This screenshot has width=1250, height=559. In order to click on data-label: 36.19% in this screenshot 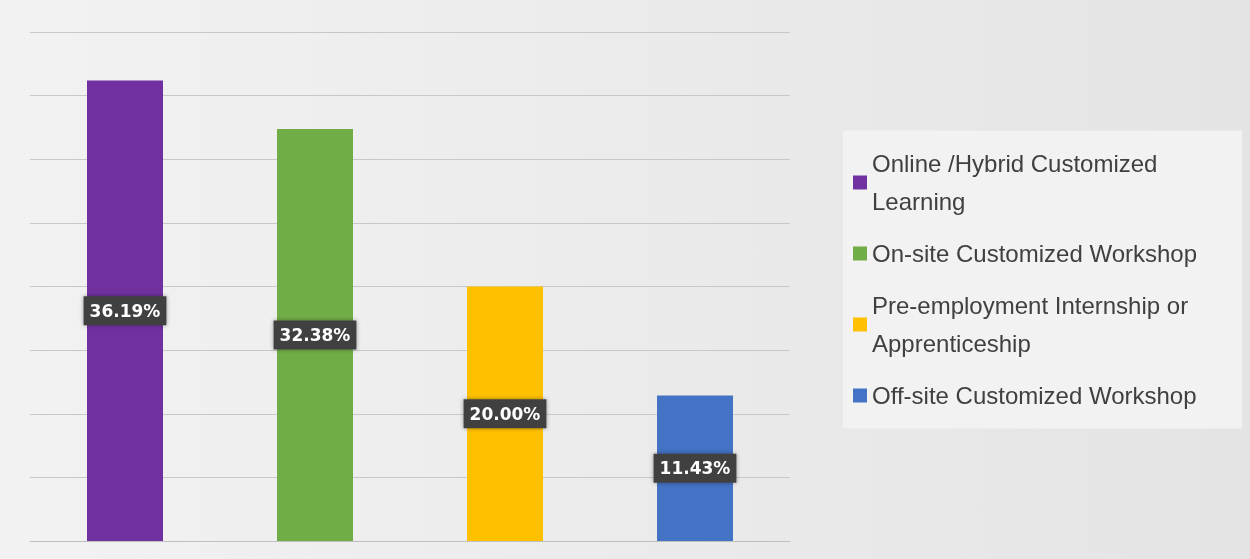, I will do `click(125, 310)`.